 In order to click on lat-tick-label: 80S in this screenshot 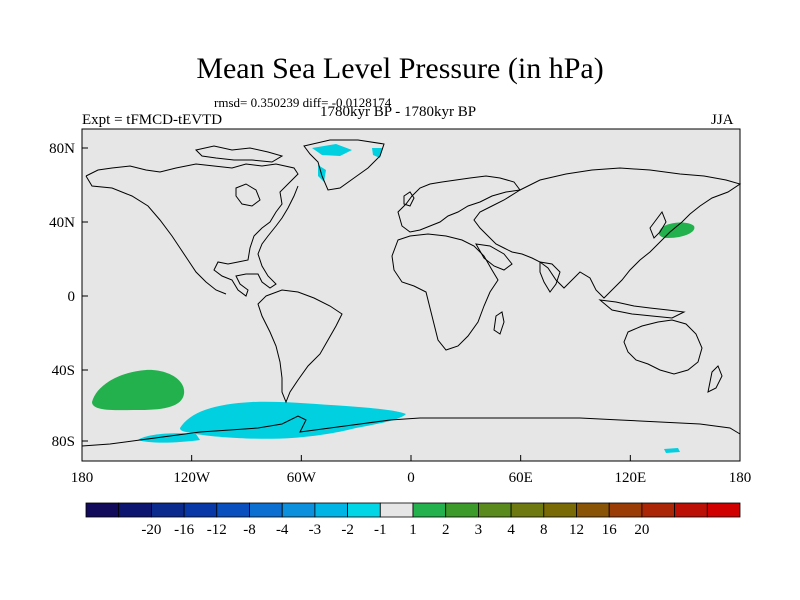, I will do `click(63, 442)`.